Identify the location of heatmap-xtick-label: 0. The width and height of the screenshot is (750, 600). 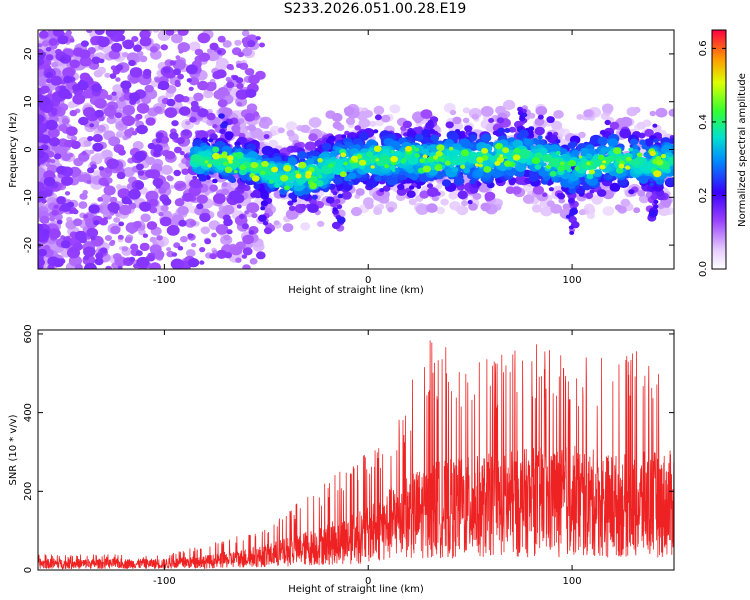
(368, 280).